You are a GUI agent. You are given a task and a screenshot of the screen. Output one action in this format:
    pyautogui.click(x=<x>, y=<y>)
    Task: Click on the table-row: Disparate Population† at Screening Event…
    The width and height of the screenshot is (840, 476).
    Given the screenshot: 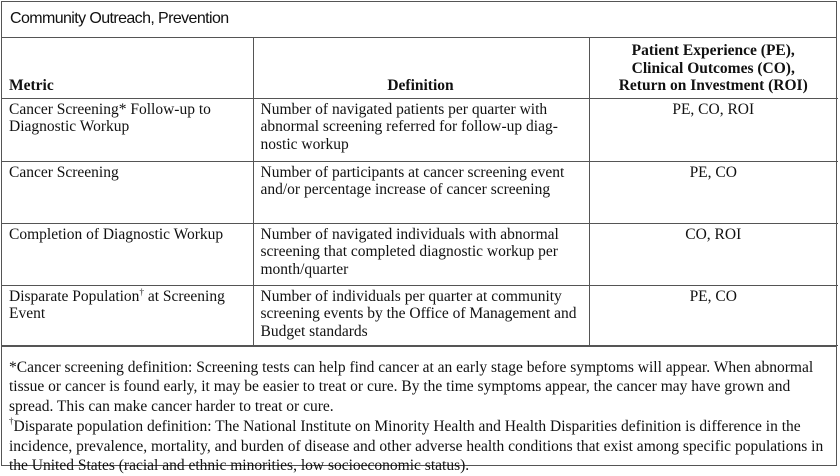 What is the action you would take?
    pyautogui.click(x=420, y=315)
    